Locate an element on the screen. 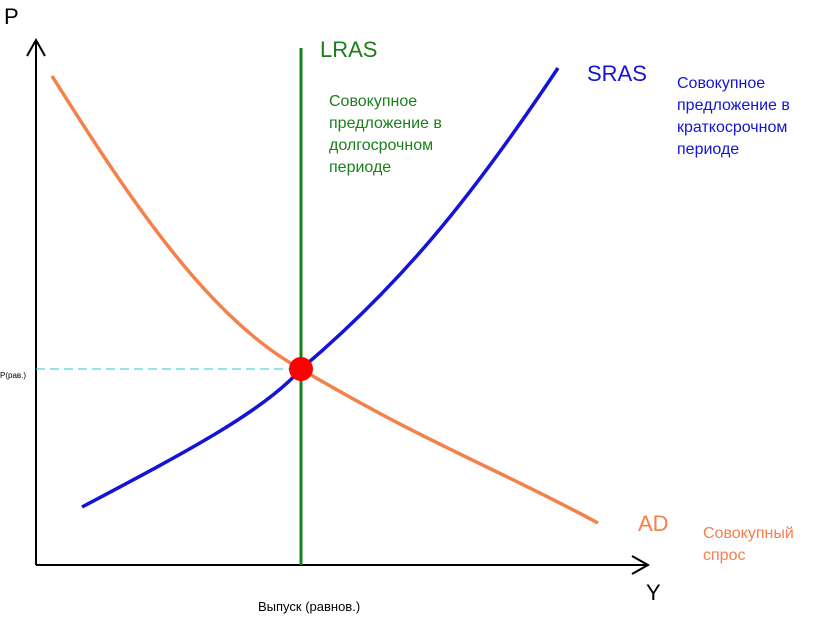  lras-description-line: Совокупное is located at coordinates (373, 101).